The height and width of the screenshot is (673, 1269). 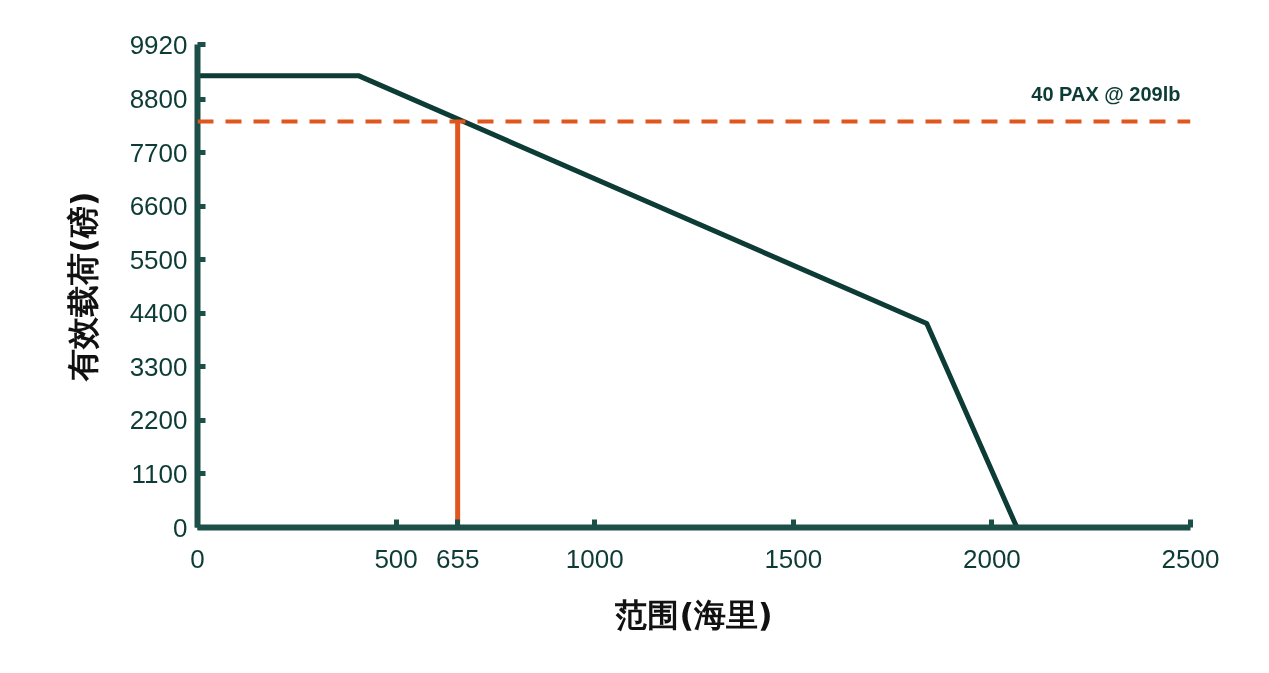 I want to click on y-axis-title: 有效载荷(磅), so click(x=82, y=286).